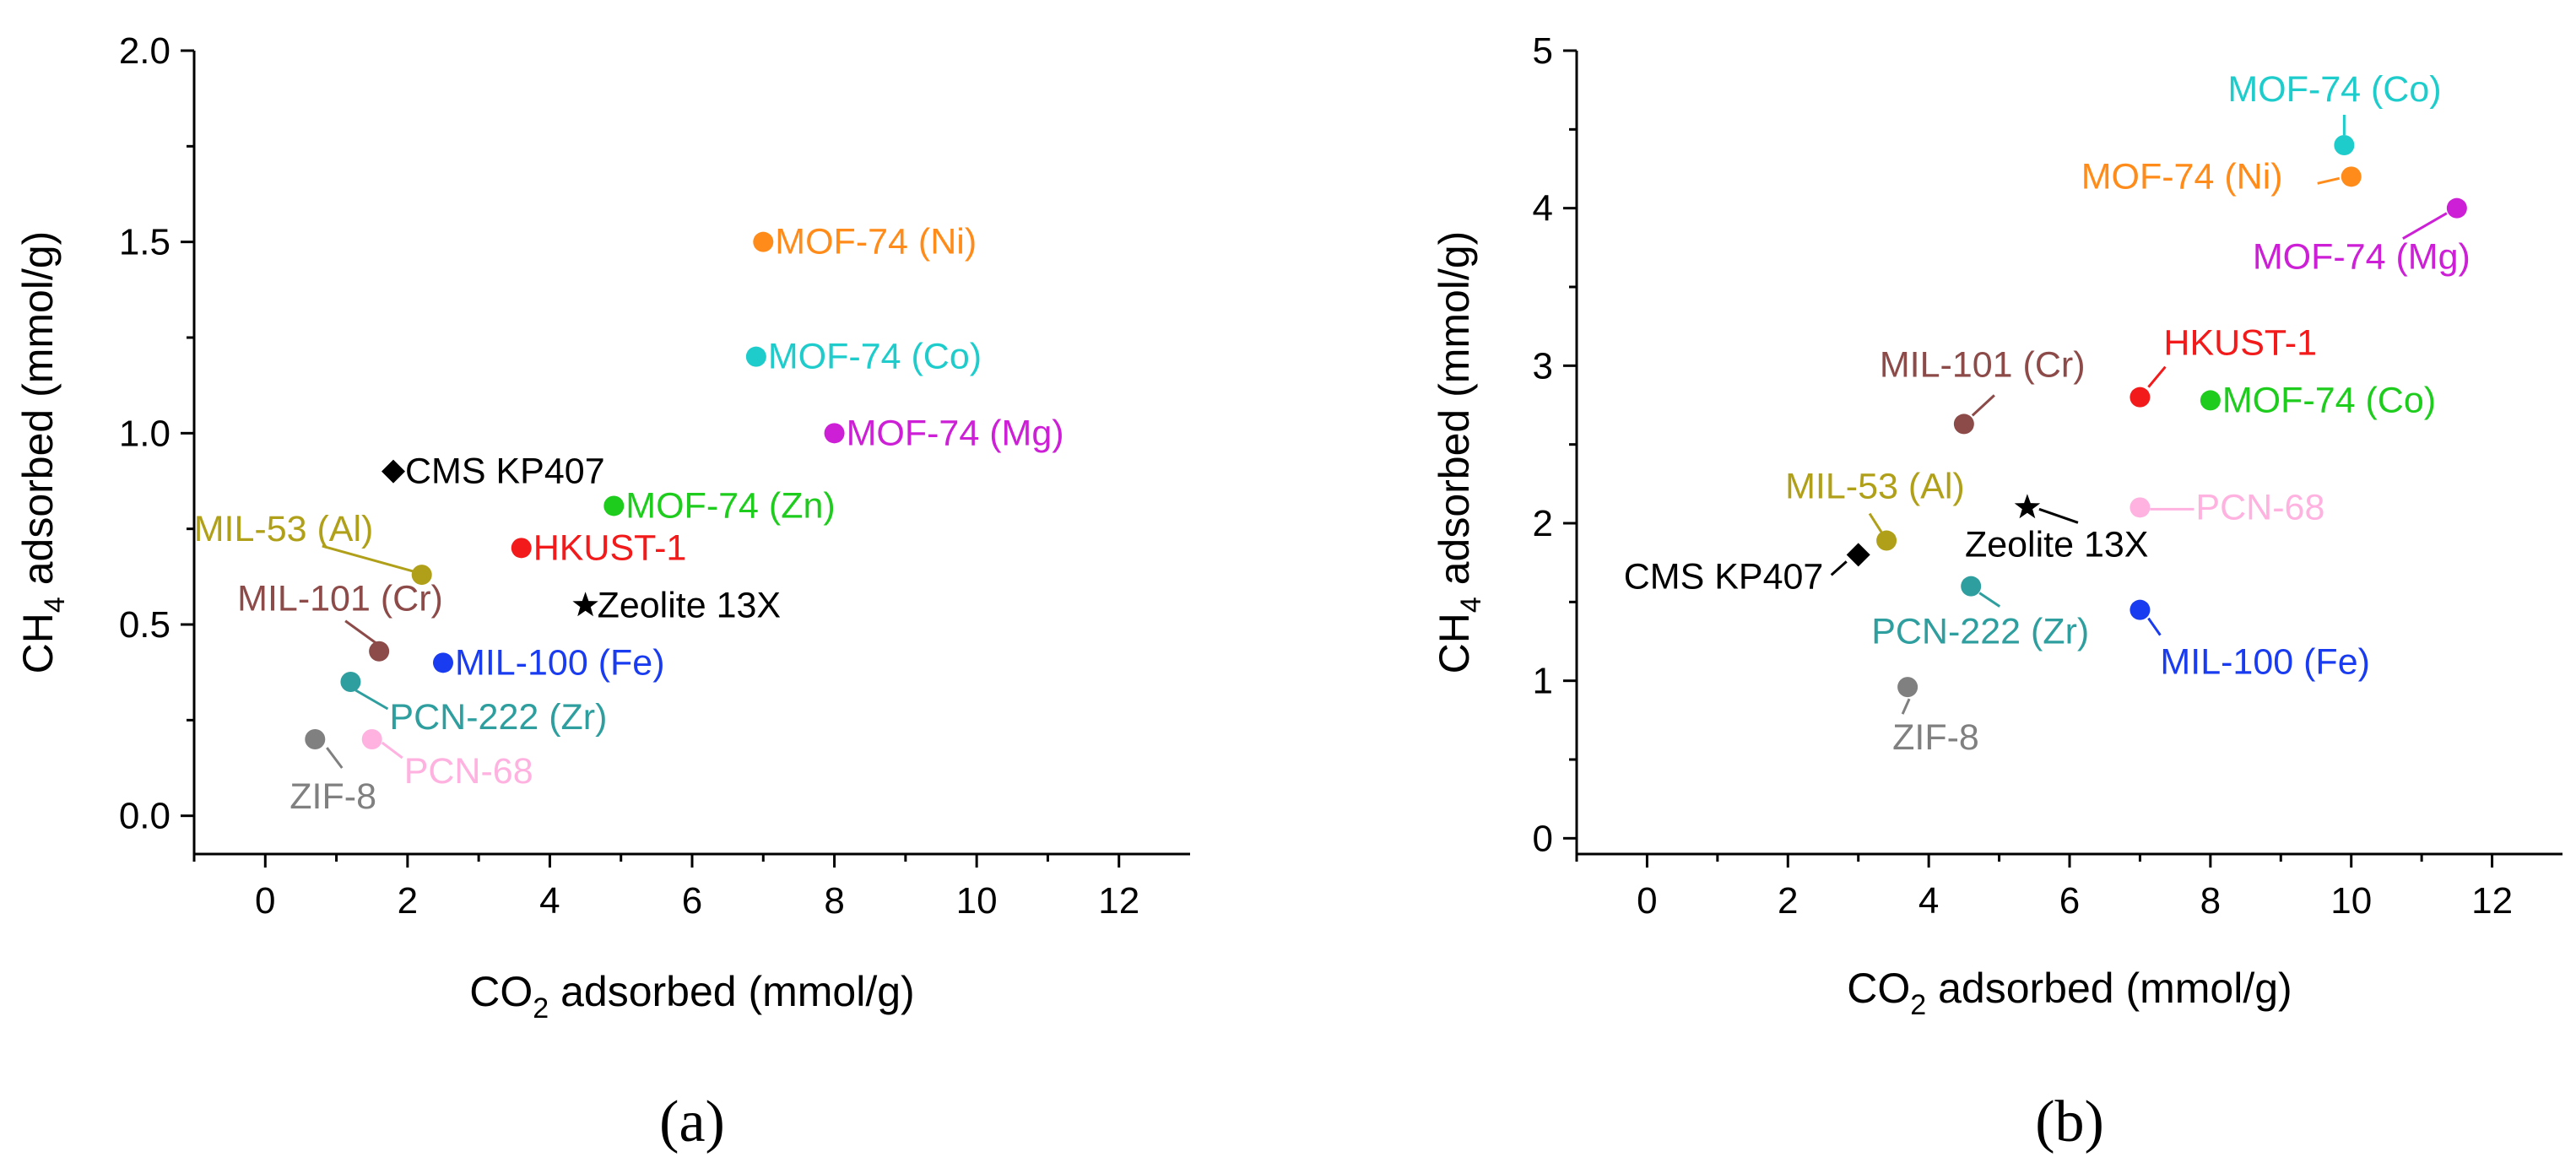 The image size is (2576, 1157). What do you see at coordinates (2240, 343) in the screenshot?
I see `point-label: HKUST-1` at bounding box center [2240, 343].